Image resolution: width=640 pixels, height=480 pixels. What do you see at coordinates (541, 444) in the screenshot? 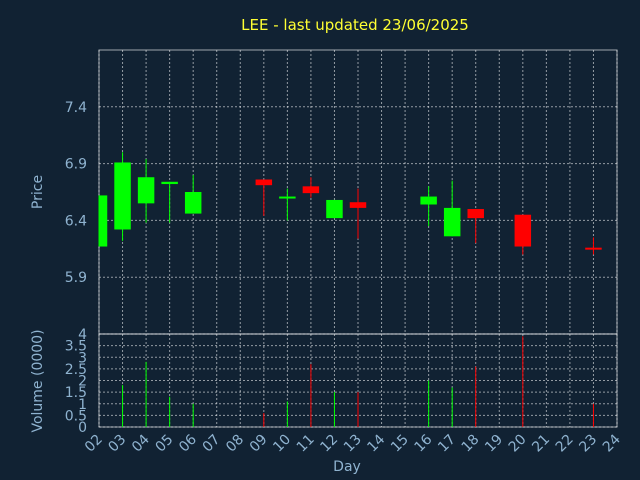
I see `x-tick-label: 21` at bounding box center [541, 444].